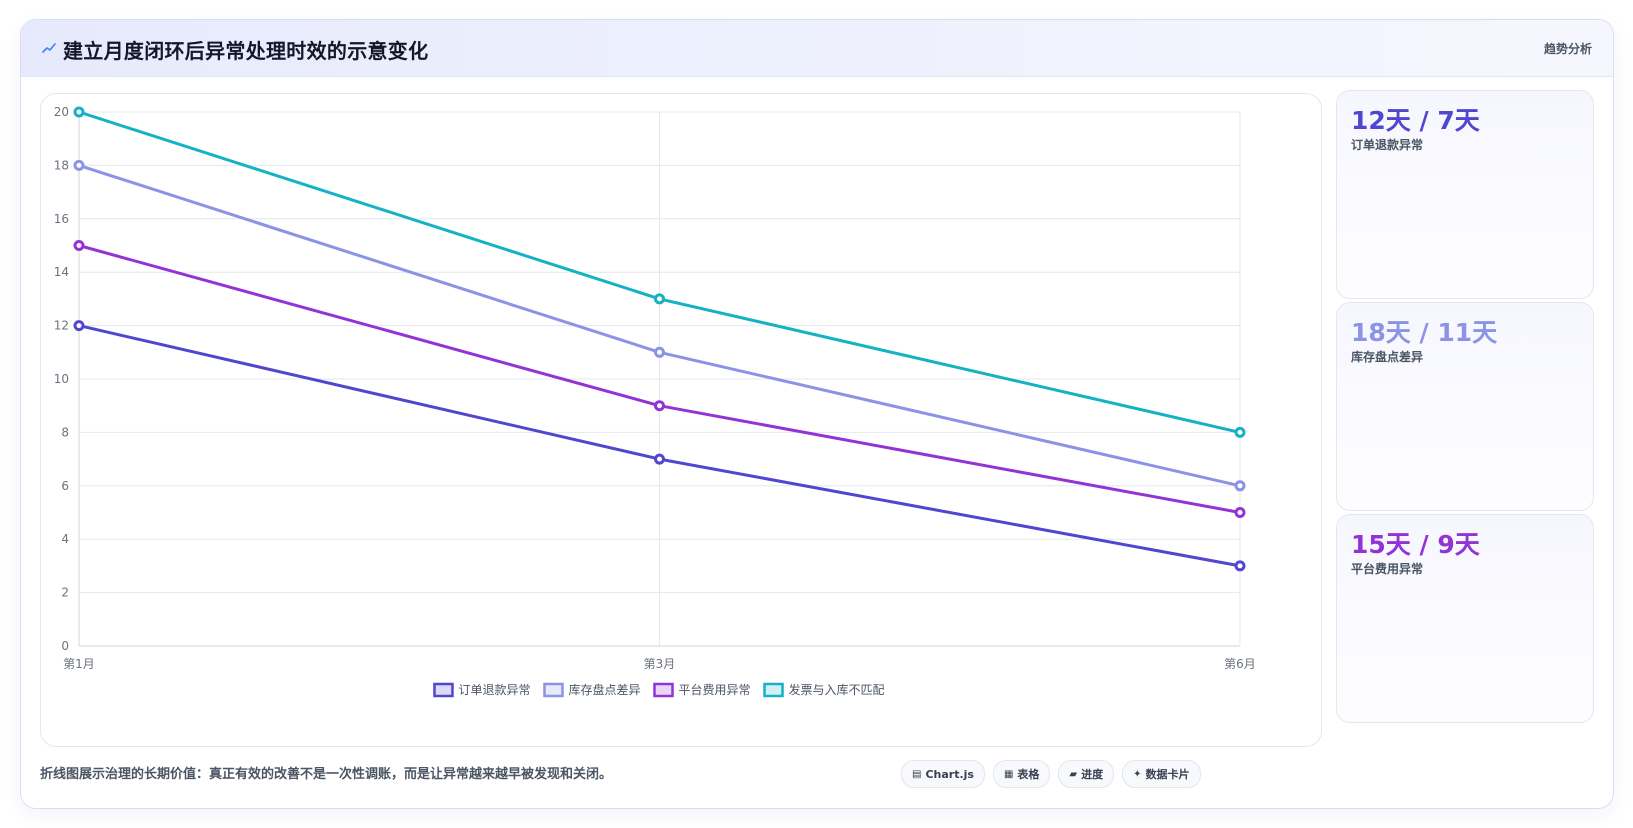 This screenshot has height=828, width=1633. Describe the element at coordinates (1567, 49) in the screenshot. I see `trend-analysis-tag: 趋势分析` at that location.